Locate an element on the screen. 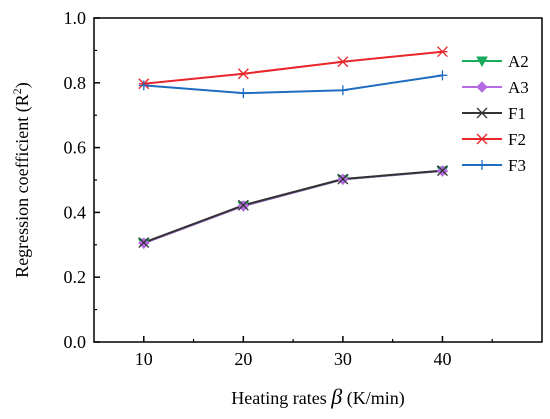 This screenshot has width=550, height=419. legend-item-a3: A3 is located at coordinates (495, 87).